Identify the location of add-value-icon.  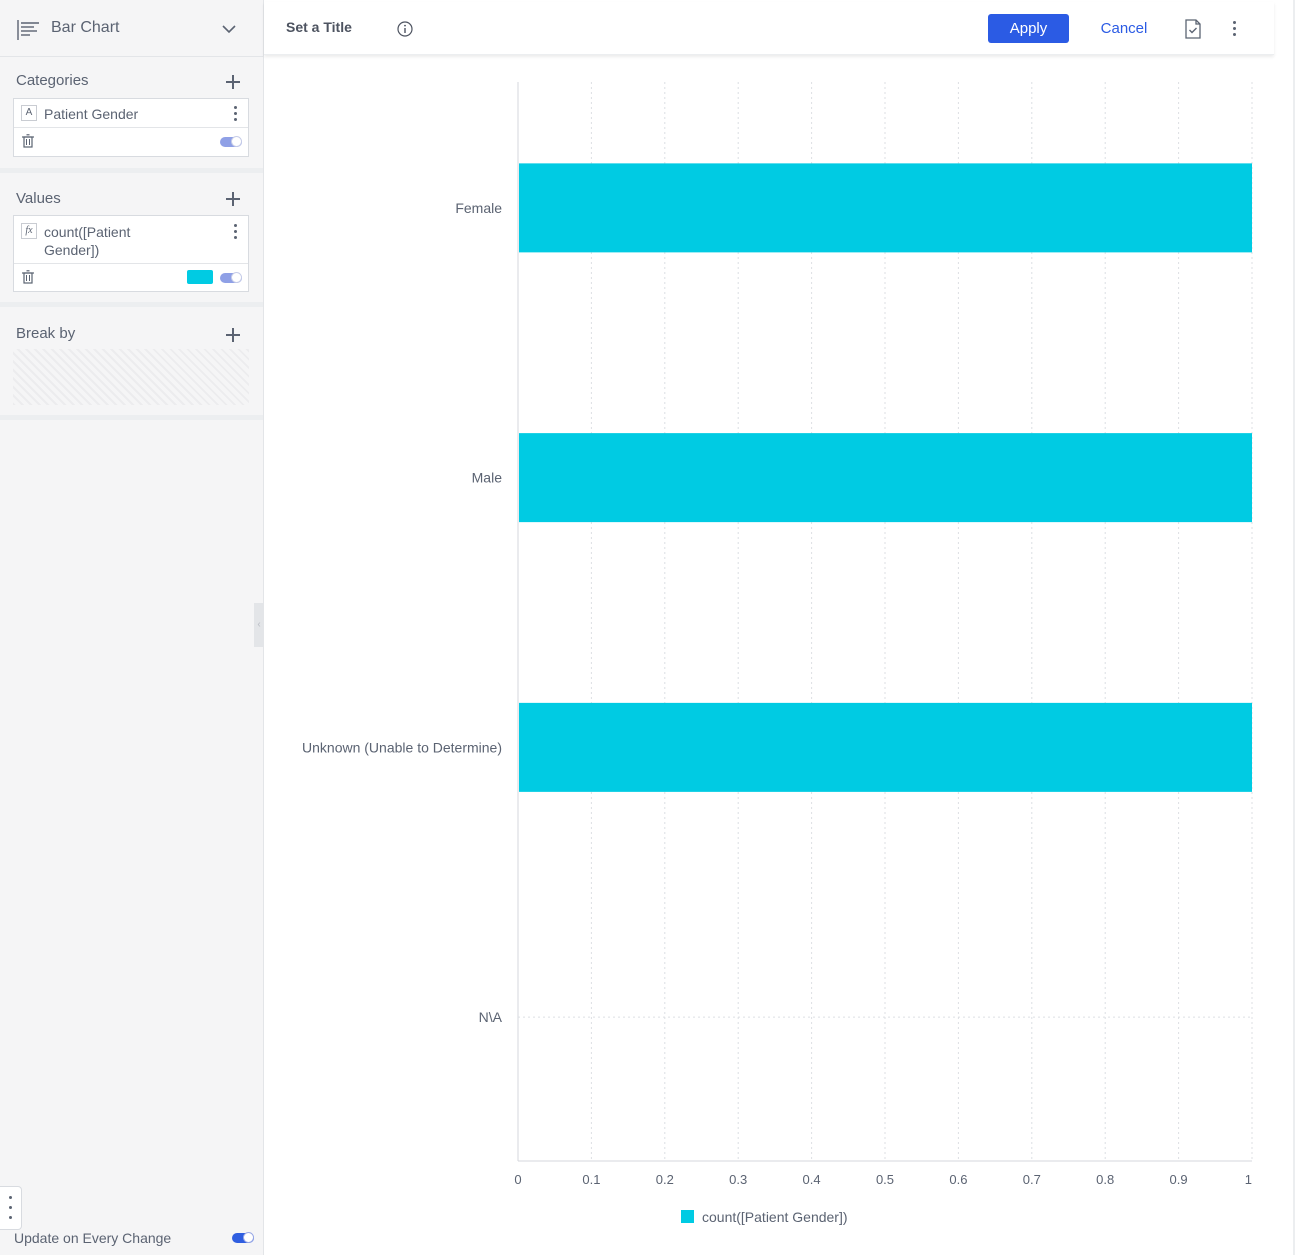
(233, 199).